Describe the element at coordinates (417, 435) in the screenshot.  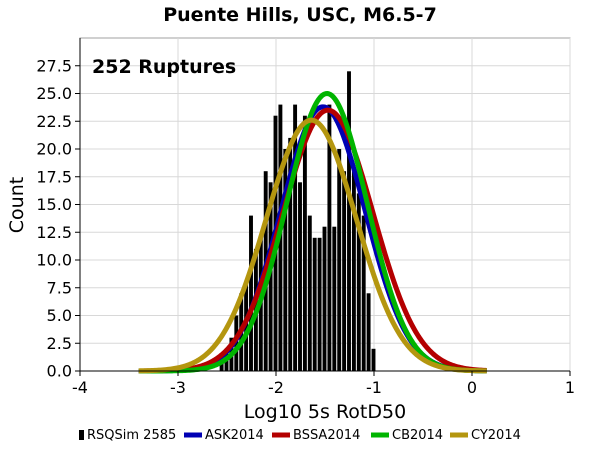
I see `legend-label: CB2014` at that location.